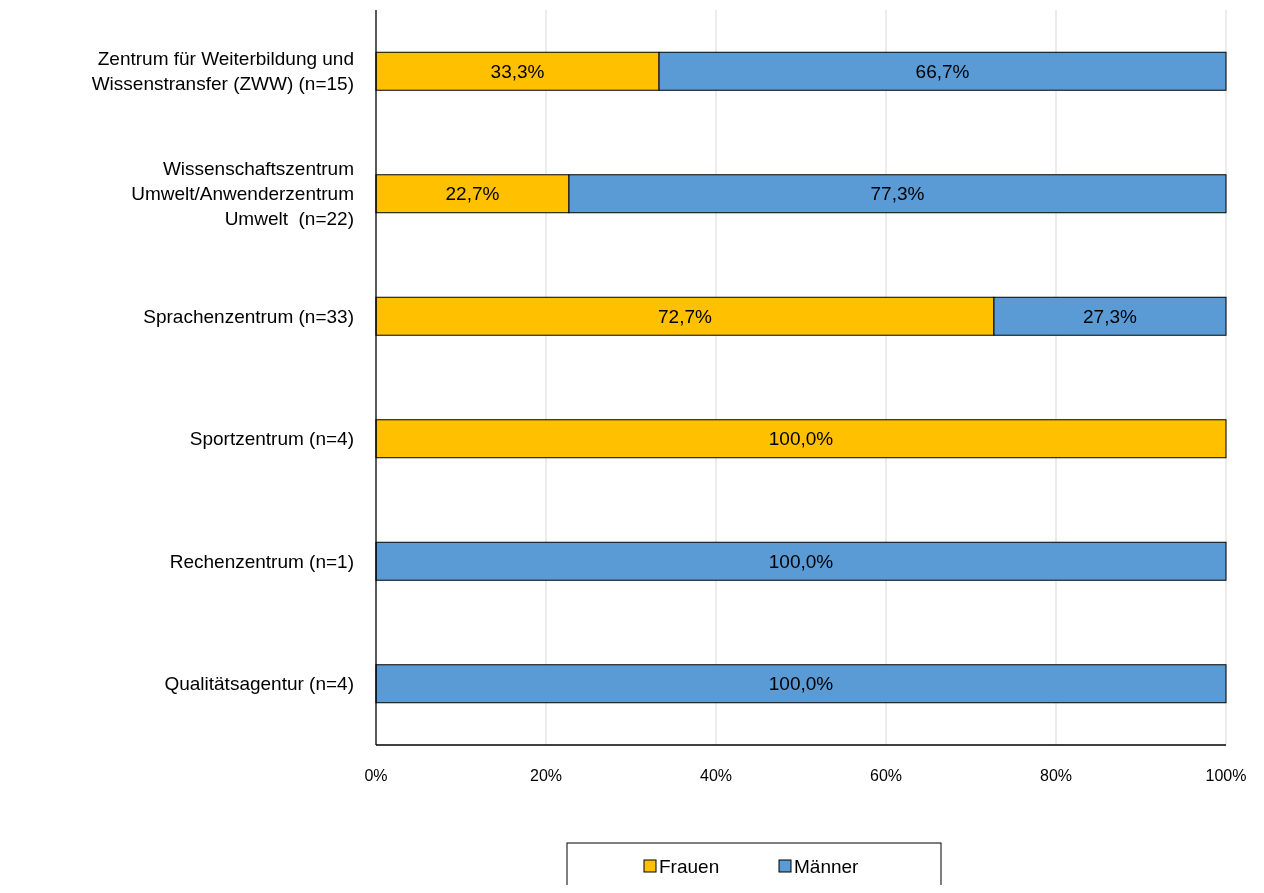 This screenshot has height=893, width=1264. I want to click on y-tick-label: Zentrum für Weiterbildung und Wissenstransfer (ZWW) (n=15), so click(222, 71).